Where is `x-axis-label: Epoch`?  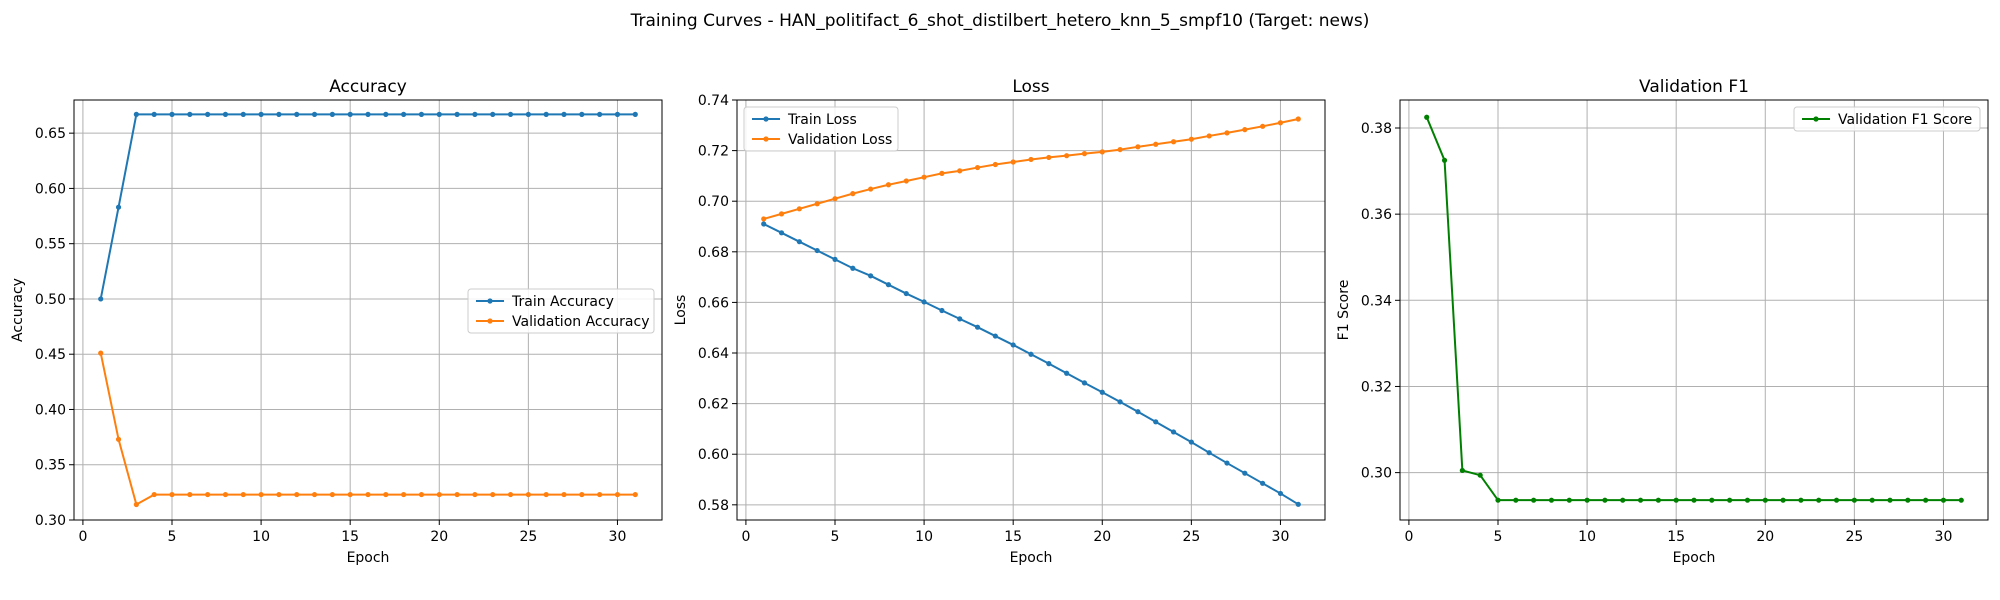
x-axis-label: Epoch is located at coordinates (1694, 558).